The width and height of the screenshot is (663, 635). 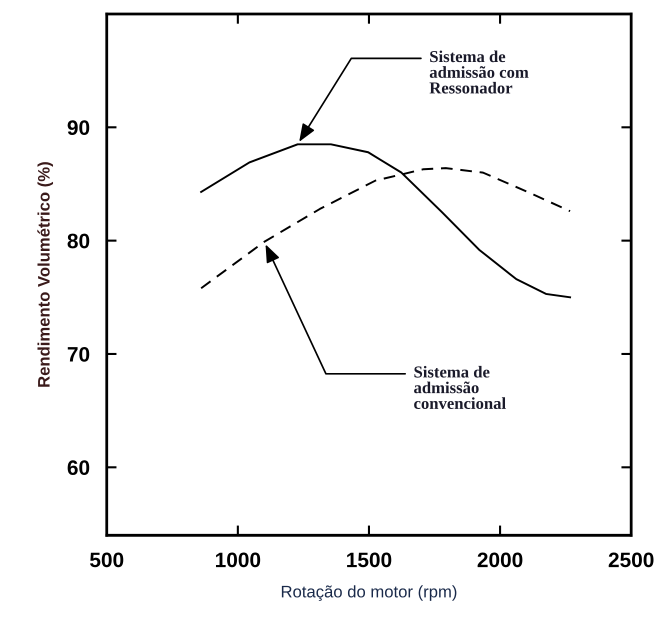 I want to click on y-tick-label: 70, so click(x=79, y=354).